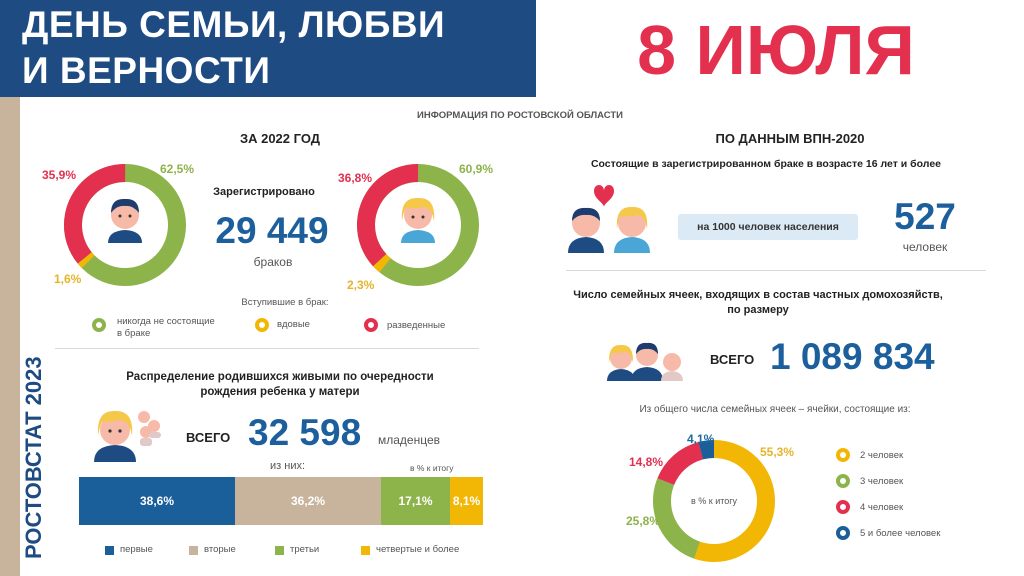  What do you see at coordinates (701, 439) in the screenshot?
I see `fam-pct-5plus: 4,1%` at bounding box center [701, 439].